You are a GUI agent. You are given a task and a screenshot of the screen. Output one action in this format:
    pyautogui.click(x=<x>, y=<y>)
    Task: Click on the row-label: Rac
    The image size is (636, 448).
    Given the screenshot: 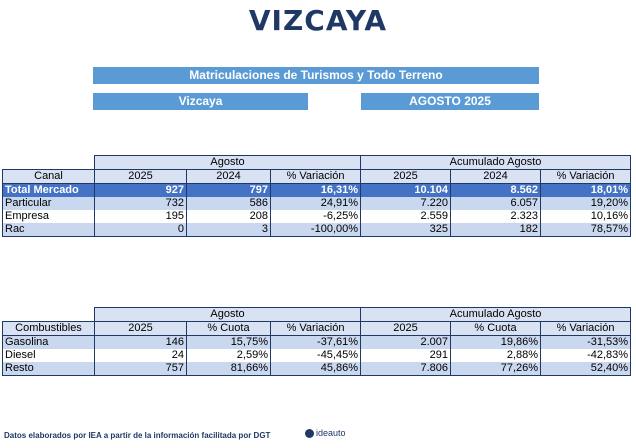 What is the action you would take?
    pyautogui.click(x=48, y=230)
    